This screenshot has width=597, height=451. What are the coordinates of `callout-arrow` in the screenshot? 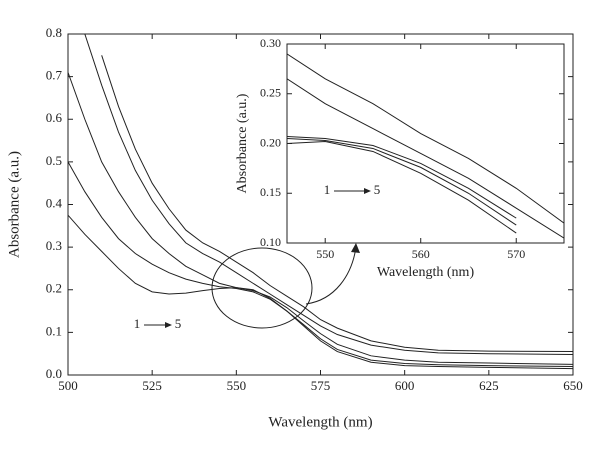 It's located at (331, 275).